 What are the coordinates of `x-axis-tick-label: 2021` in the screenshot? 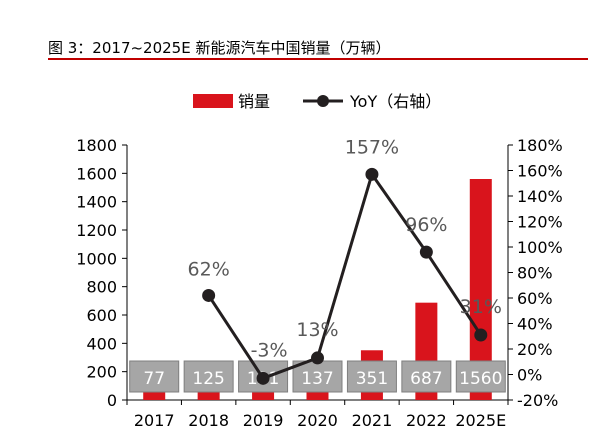 It's located at (372, 420).